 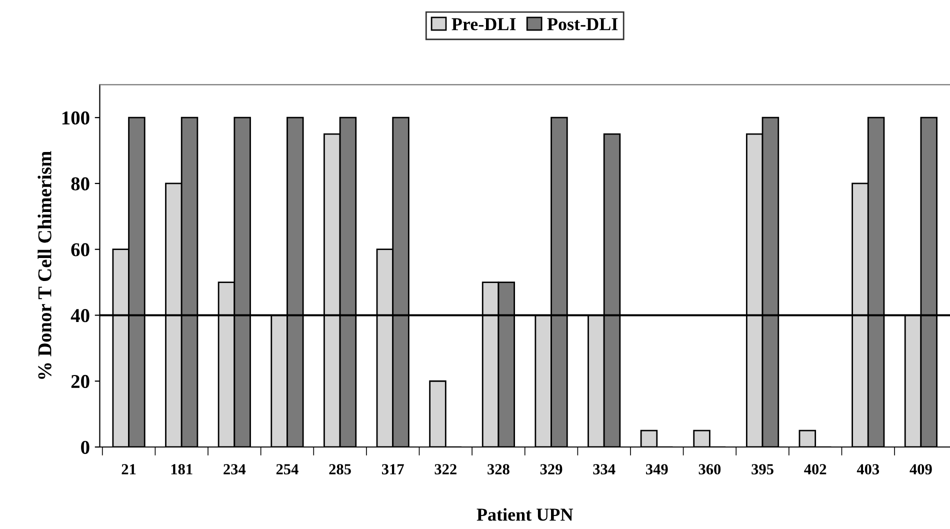 I want to click on x-tick-label: 403, so click(x=868, y=469).